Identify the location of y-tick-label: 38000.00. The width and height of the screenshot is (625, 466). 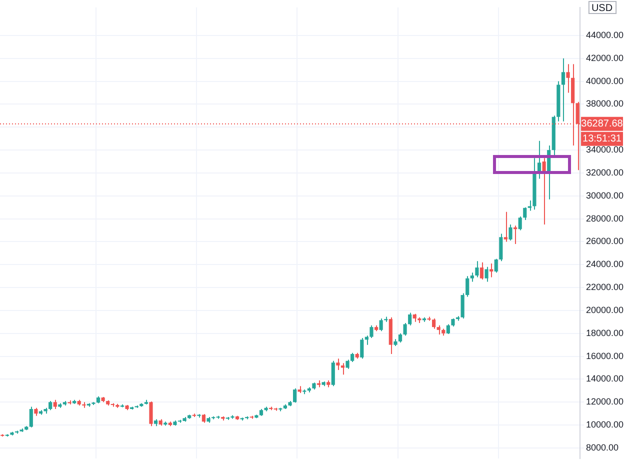
(605, 103).